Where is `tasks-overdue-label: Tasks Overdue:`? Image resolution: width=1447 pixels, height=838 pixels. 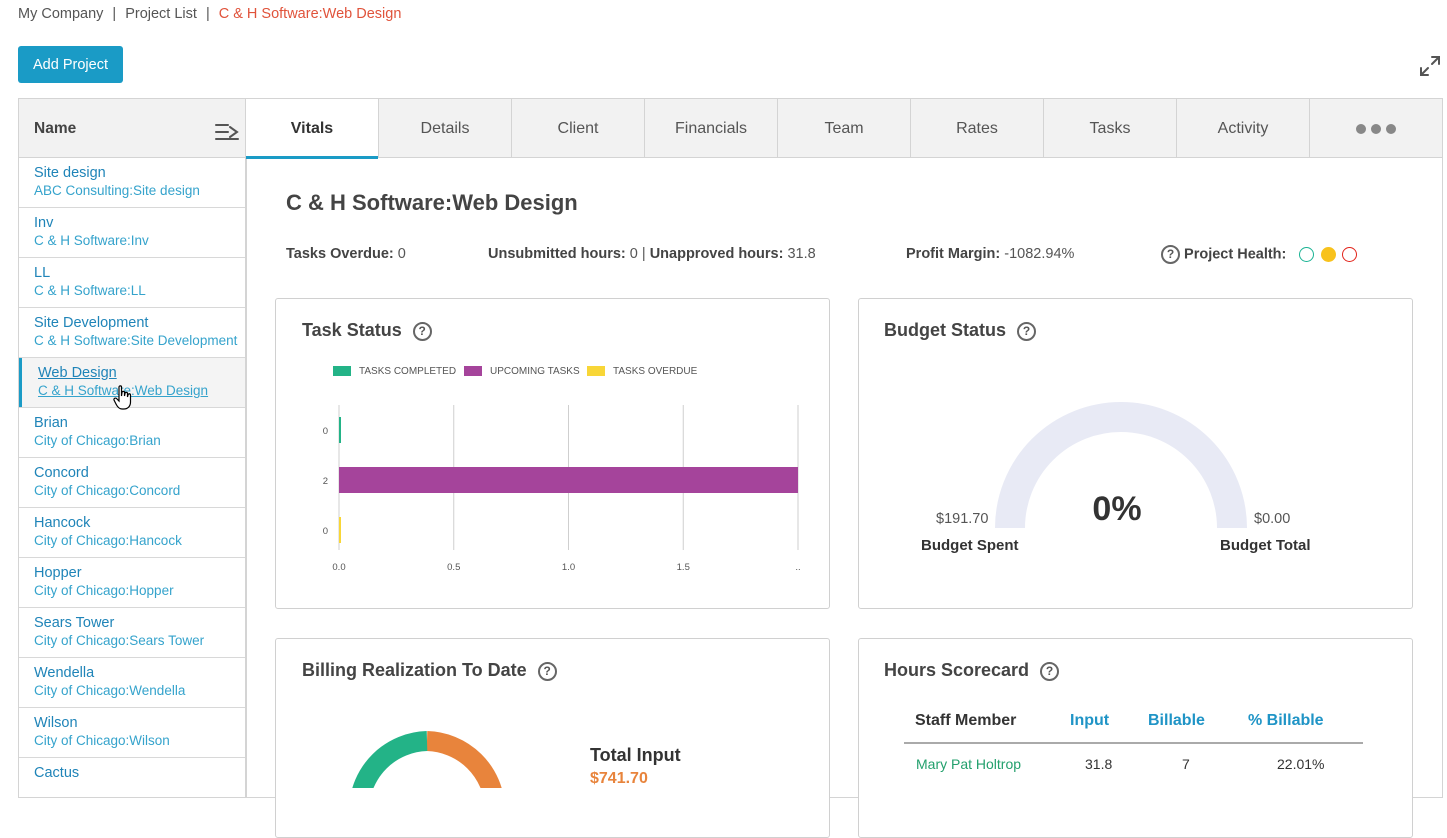
tasks-overdue-label: Tasks Overdue: is located at coordinates (340, 254).